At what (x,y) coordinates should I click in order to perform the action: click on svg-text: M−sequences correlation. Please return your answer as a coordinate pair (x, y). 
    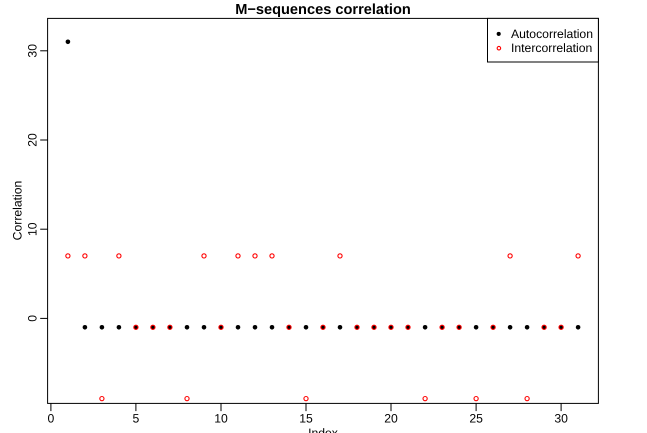
    Looking at the image, I should click on (323, 10).